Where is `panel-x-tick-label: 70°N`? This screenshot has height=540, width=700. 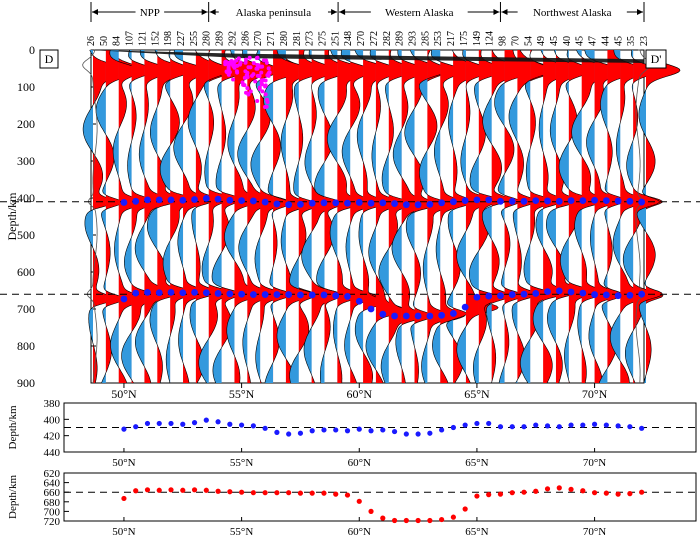
panel-x-tick-label: 70°N is located at coordinates (594, 532).